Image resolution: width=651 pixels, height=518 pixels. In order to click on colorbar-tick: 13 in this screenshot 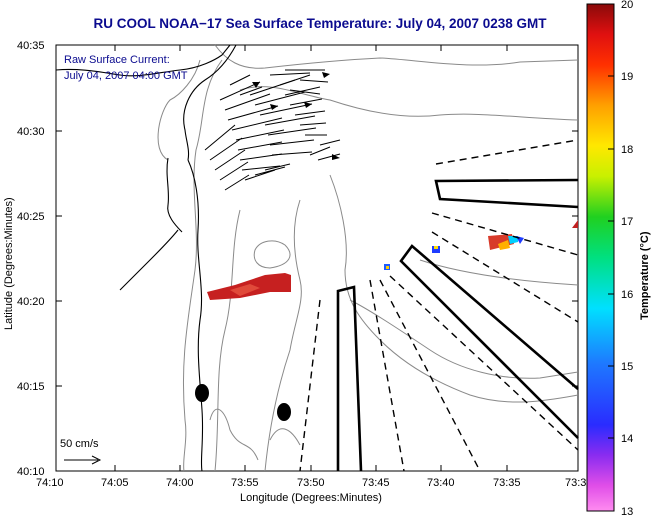, I will do `click(627, 512)`.